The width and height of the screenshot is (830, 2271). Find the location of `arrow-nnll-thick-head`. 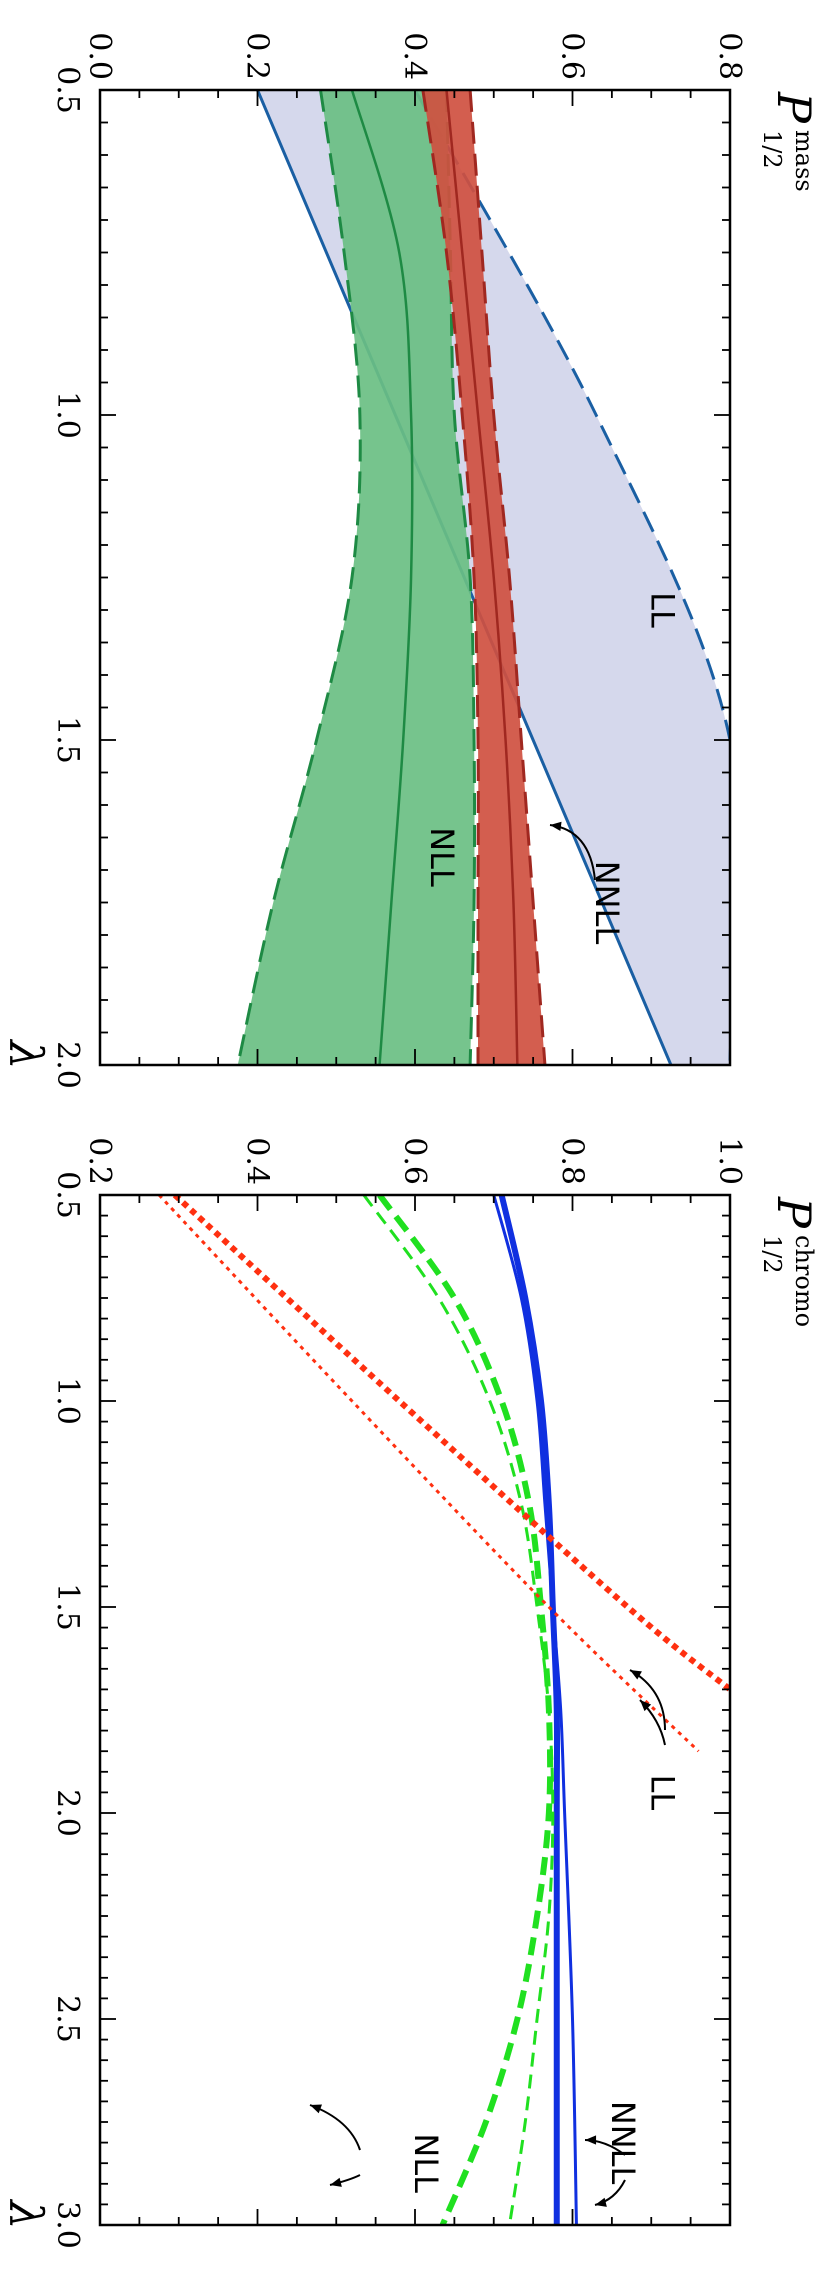

arrow-nnll-thick-head is located at coordinates (591, 2140).